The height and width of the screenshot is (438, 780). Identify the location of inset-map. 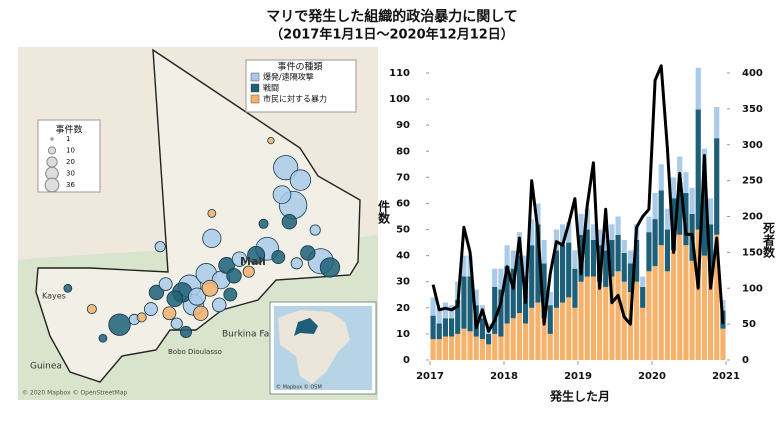
(323, 348).